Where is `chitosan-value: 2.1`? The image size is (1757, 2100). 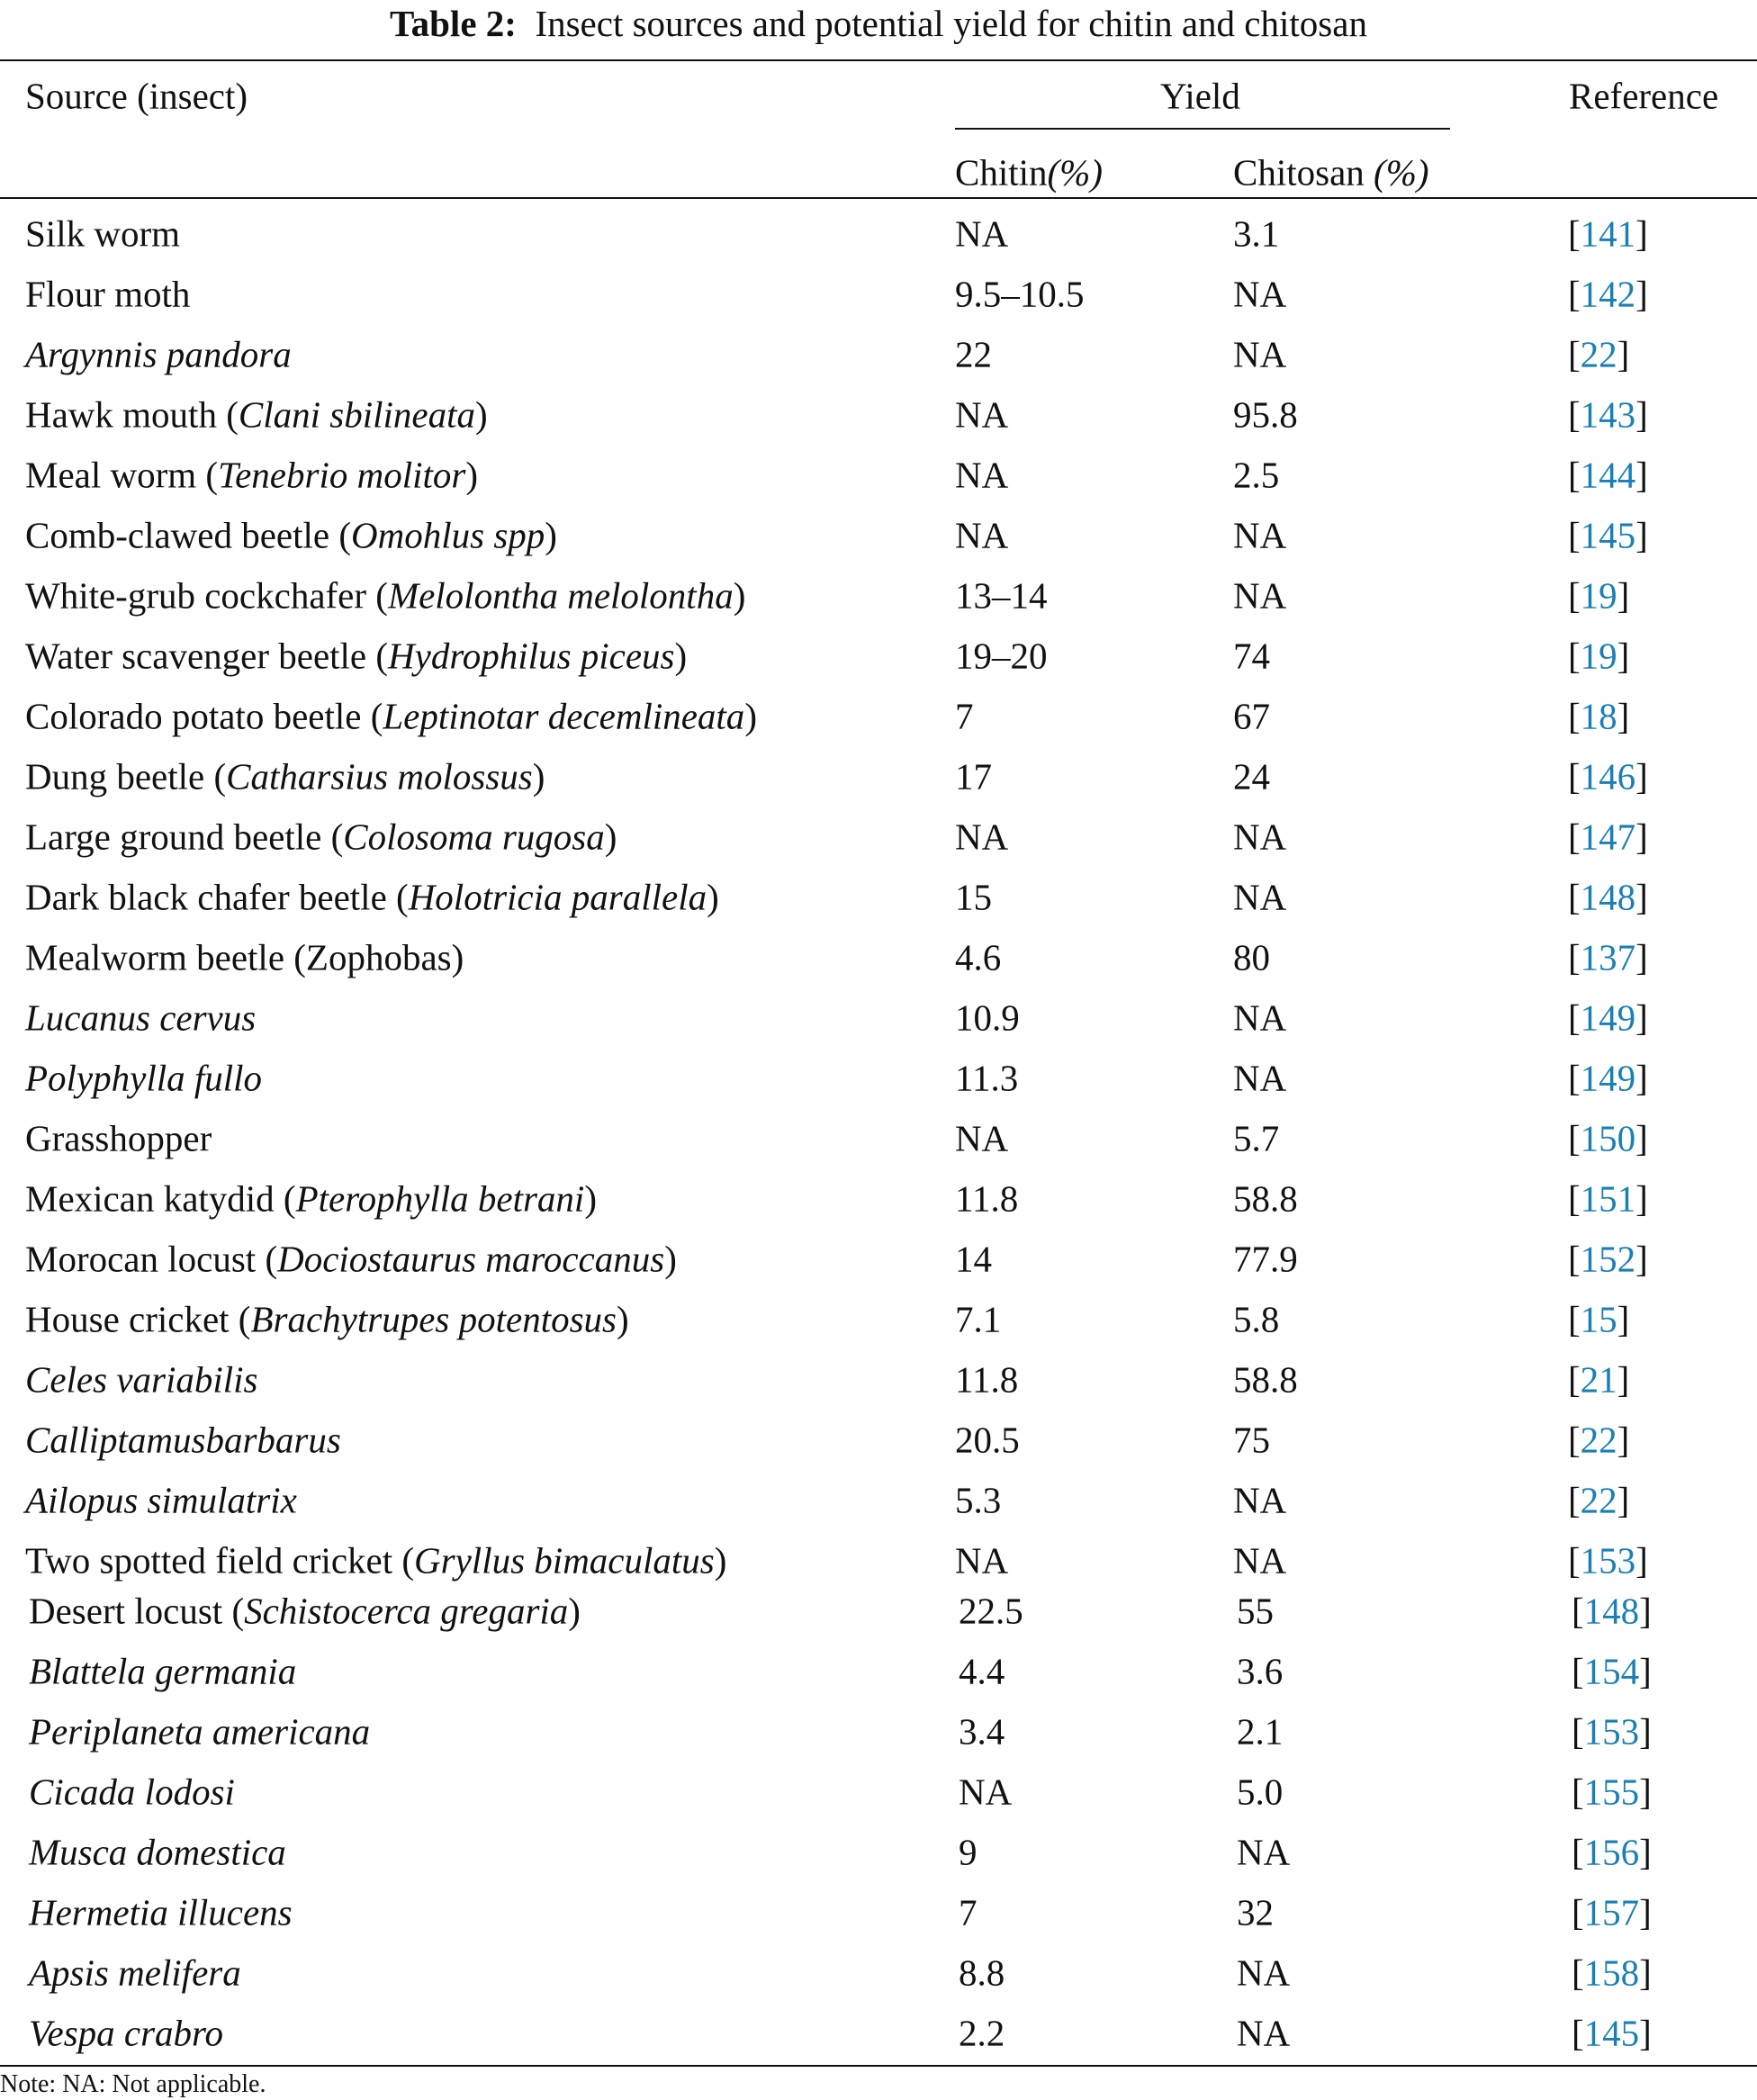
chitosan-value: 2.1 is located at coordinates (1260, 1731).